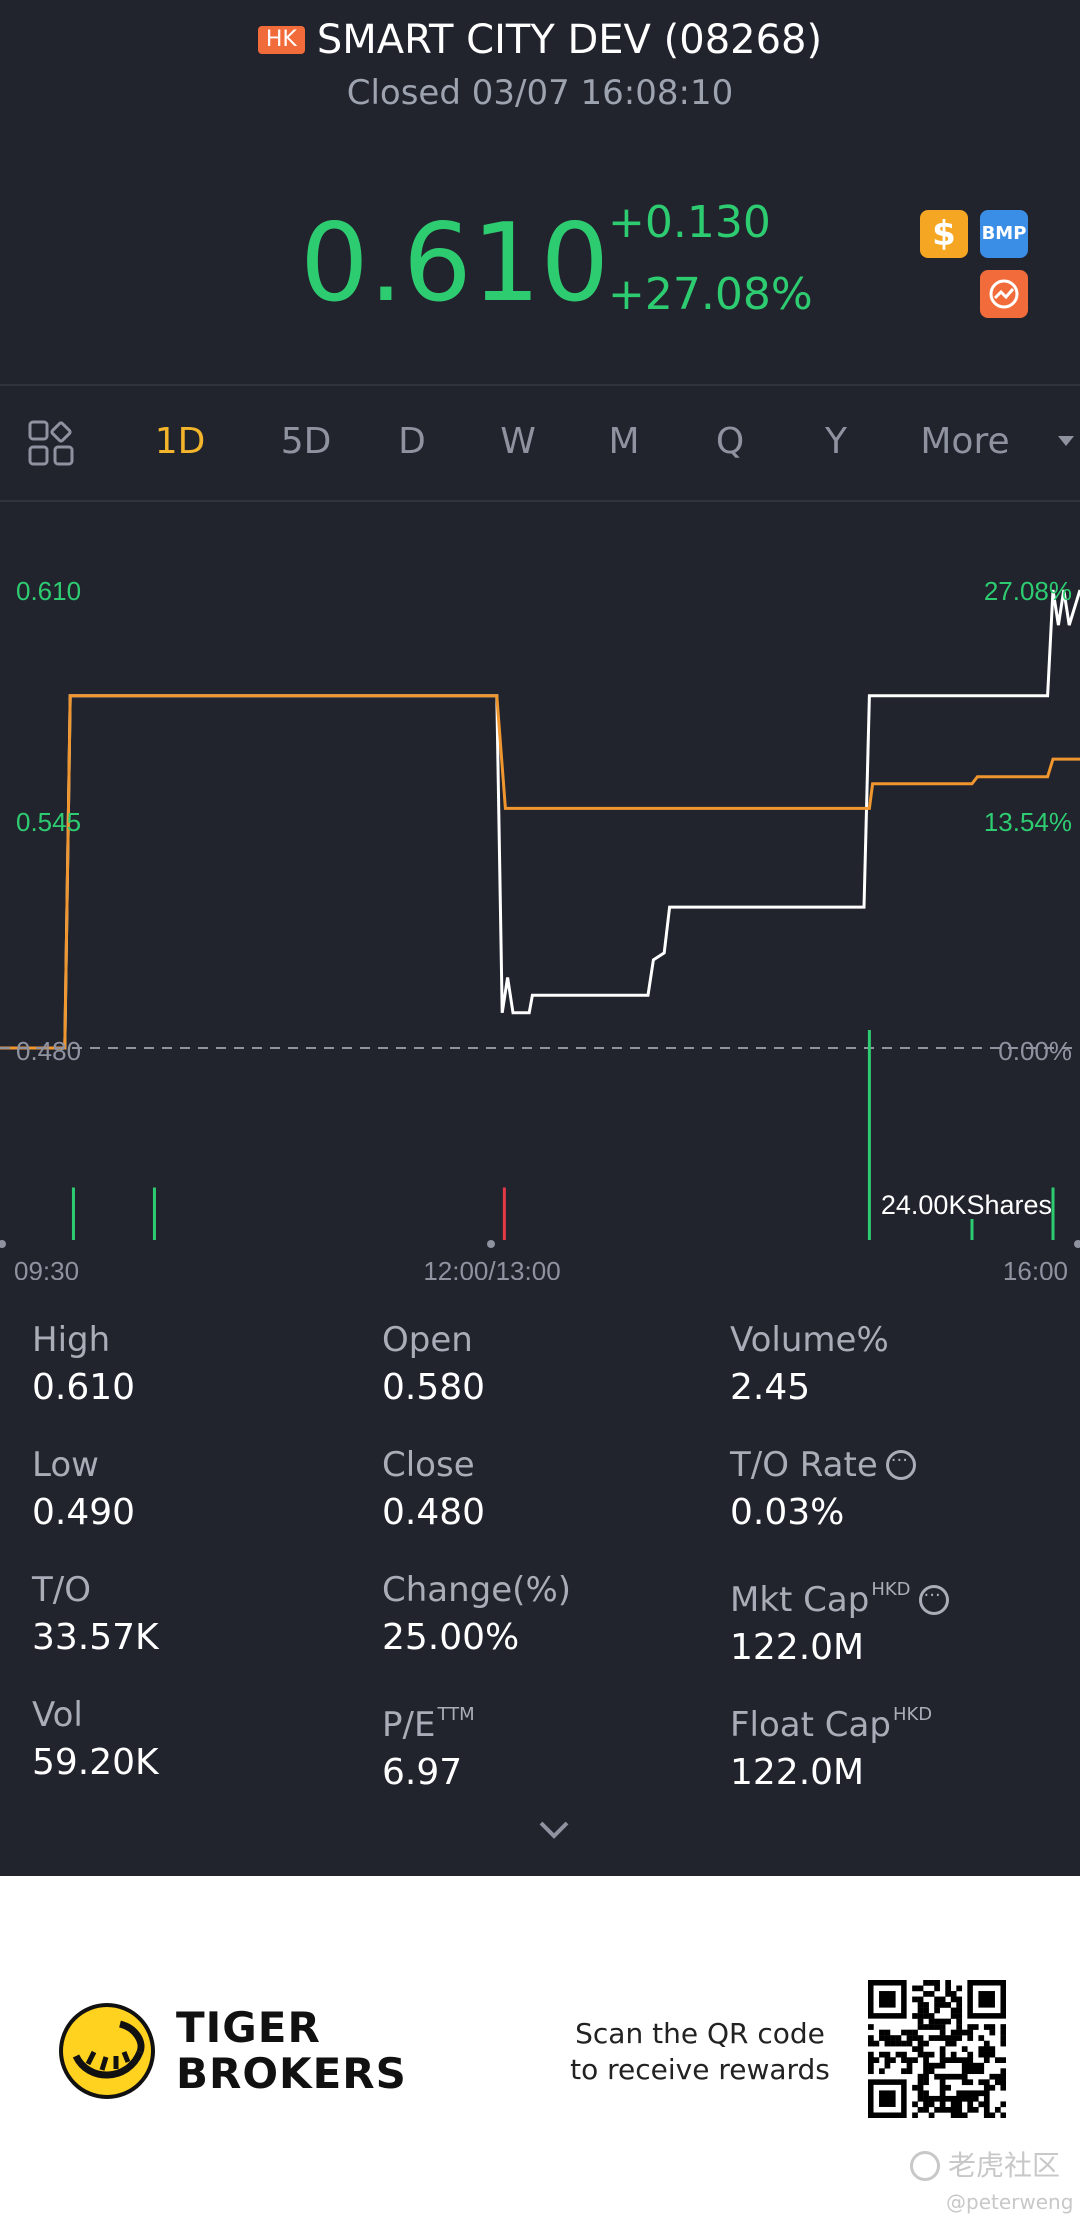  Describe the element at coordinates (540, 93) in the screenshot. I see `market-status: Closed 03/07 16:08:10` at that location.